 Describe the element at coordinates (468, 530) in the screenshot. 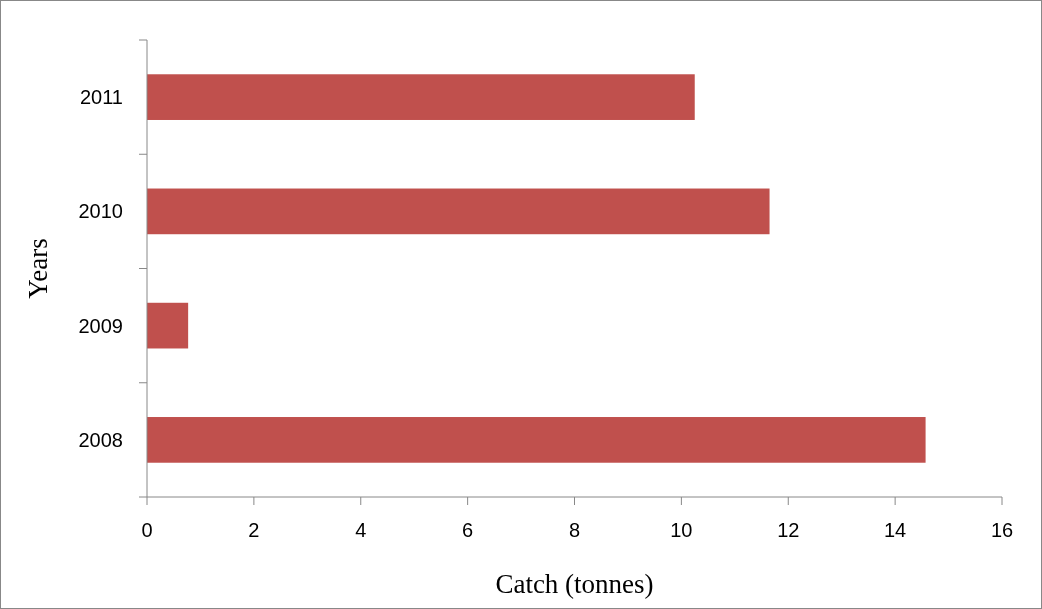

I see `x-tick-label: 6` at that location.